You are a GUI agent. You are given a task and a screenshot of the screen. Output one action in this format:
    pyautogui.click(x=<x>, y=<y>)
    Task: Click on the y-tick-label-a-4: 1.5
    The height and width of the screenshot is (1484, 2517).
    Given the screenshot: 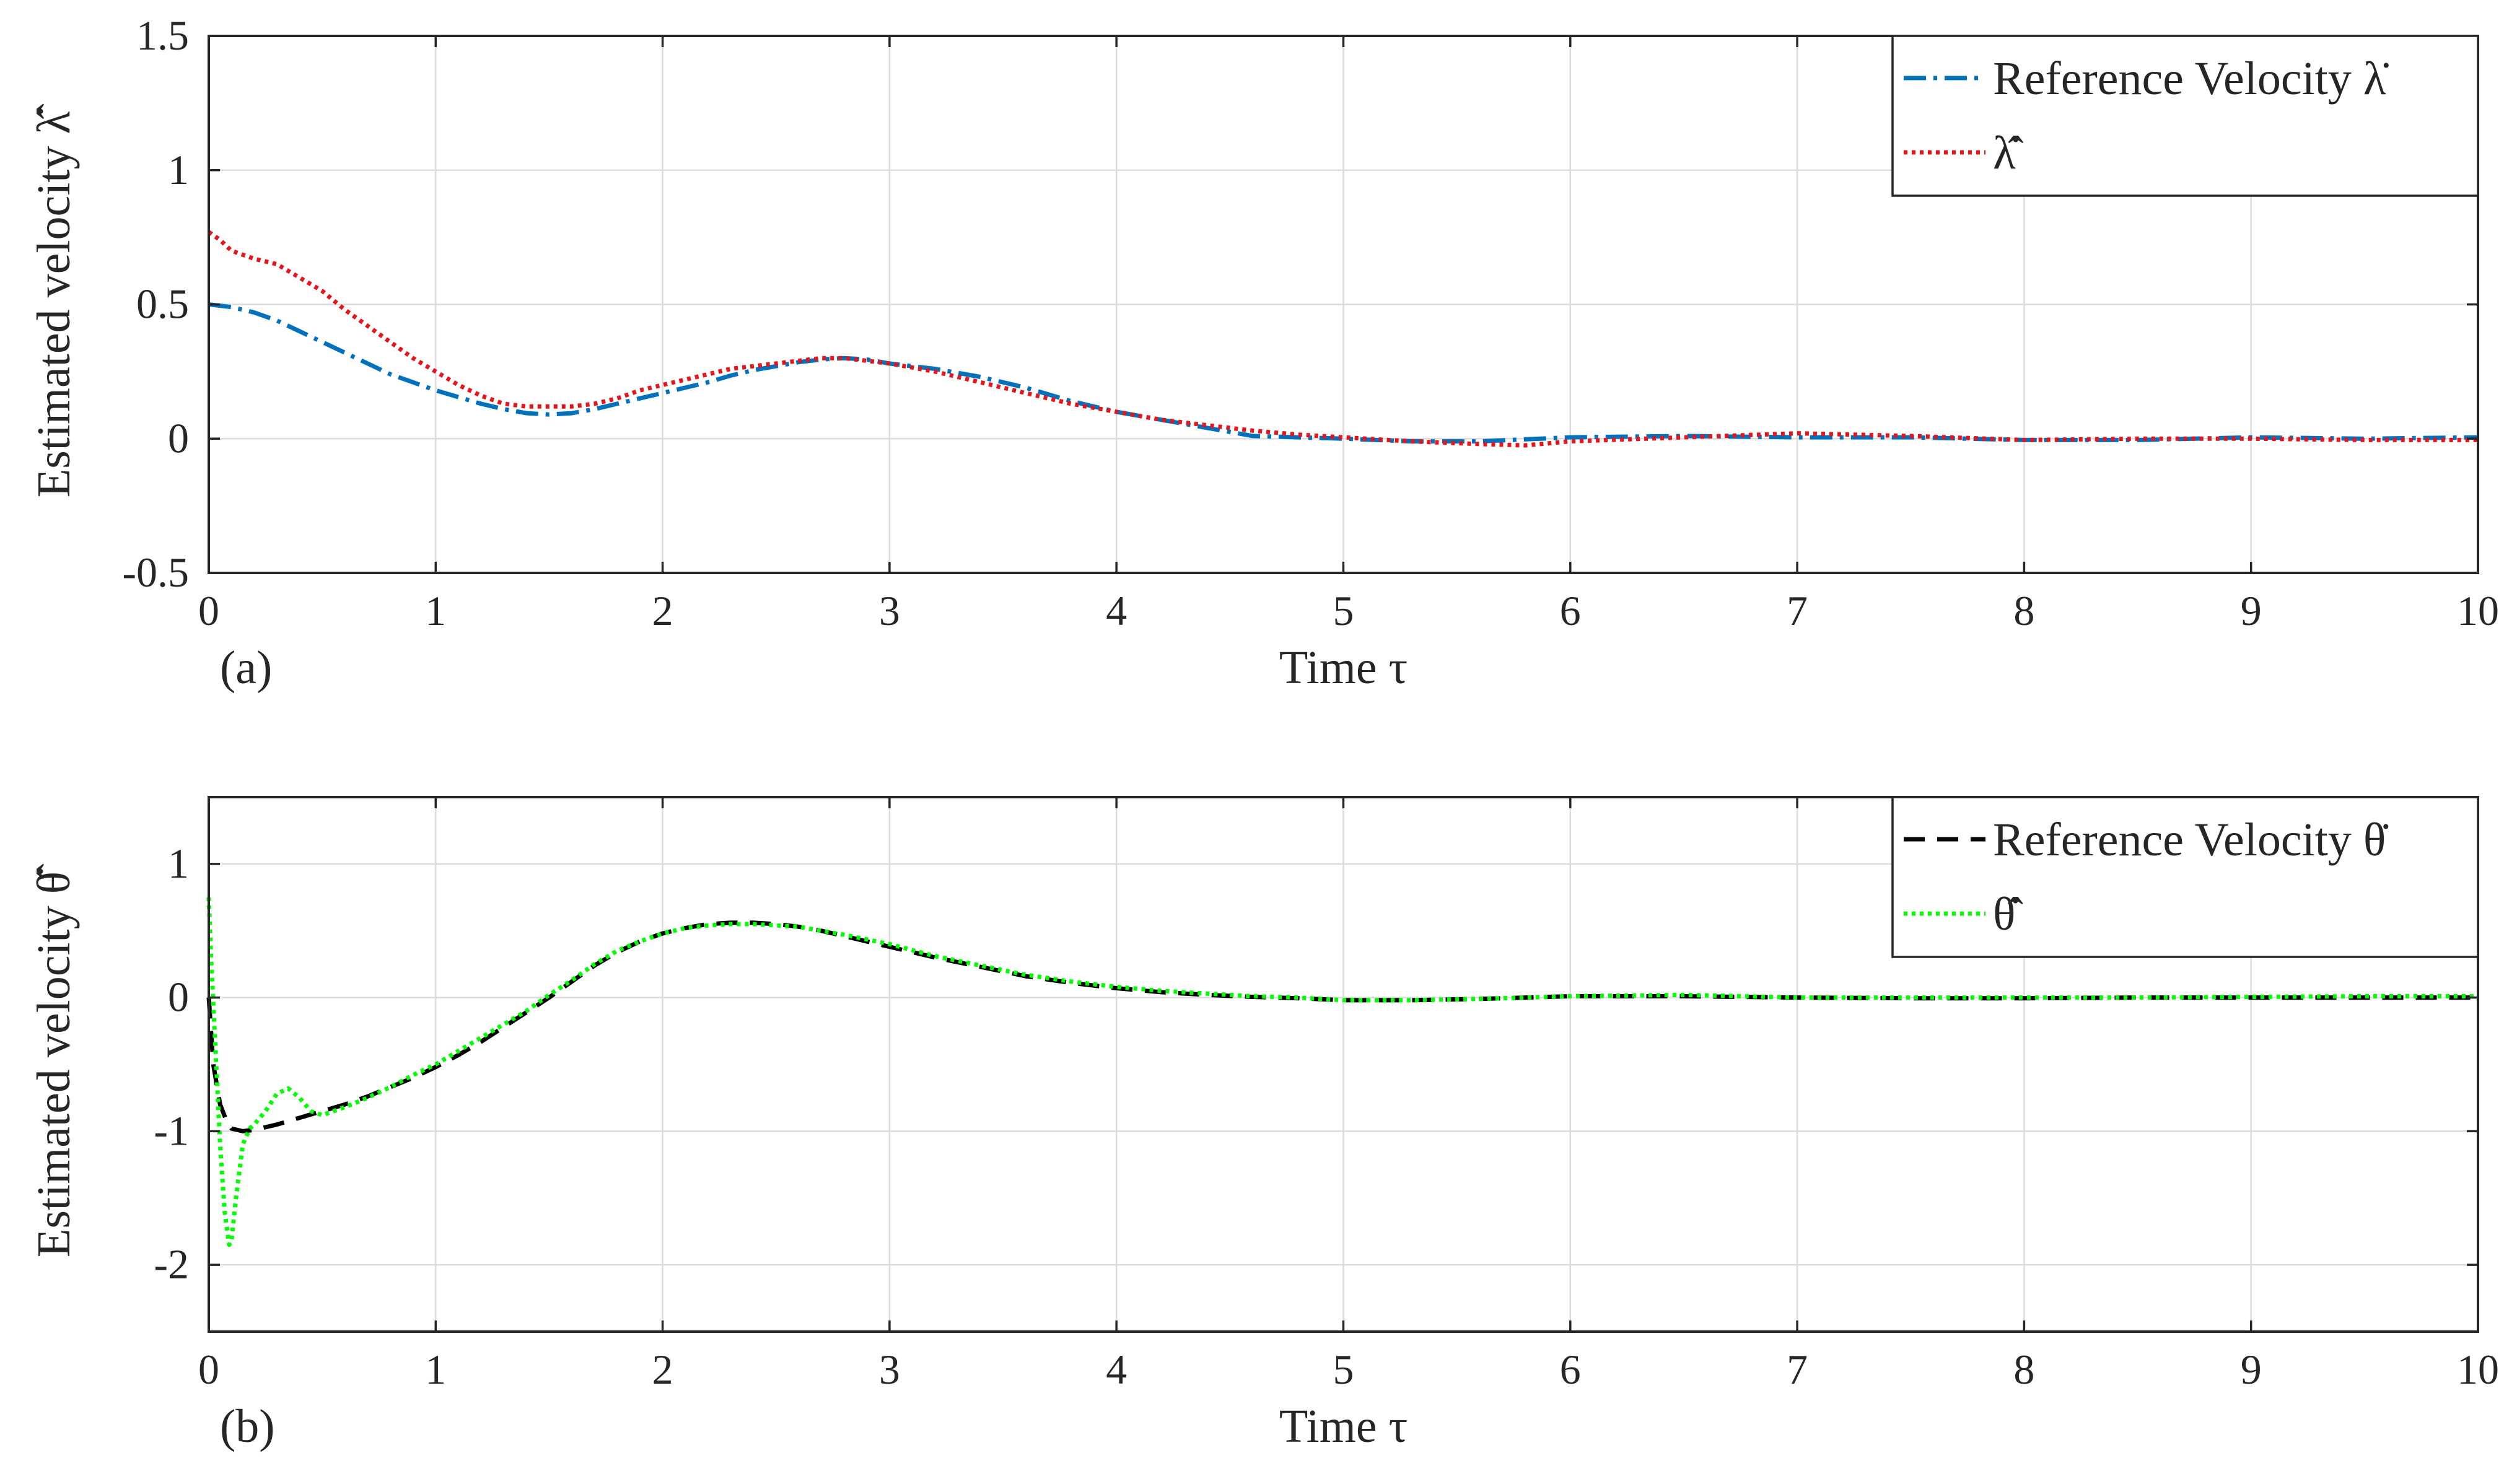 What is the action you would take?
    pyautogui.click(x=162, y=35)
    